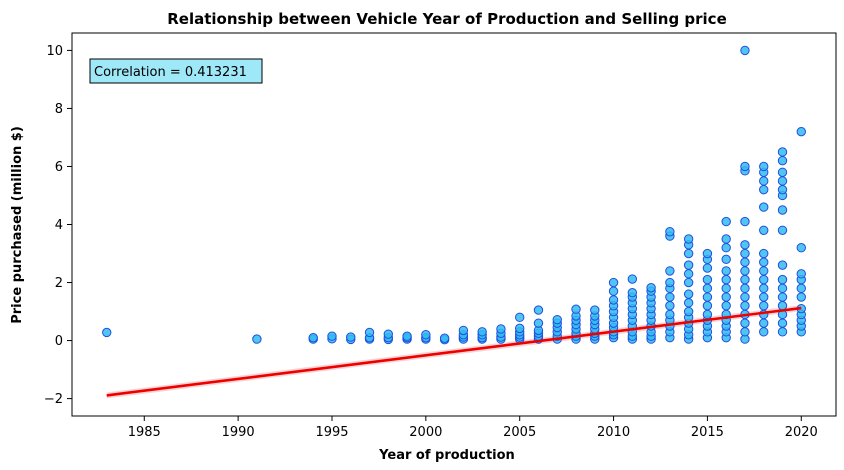 This screenshot has height=470, width=844. I want to click on x-tick-label: 1985, so click(144, 432).